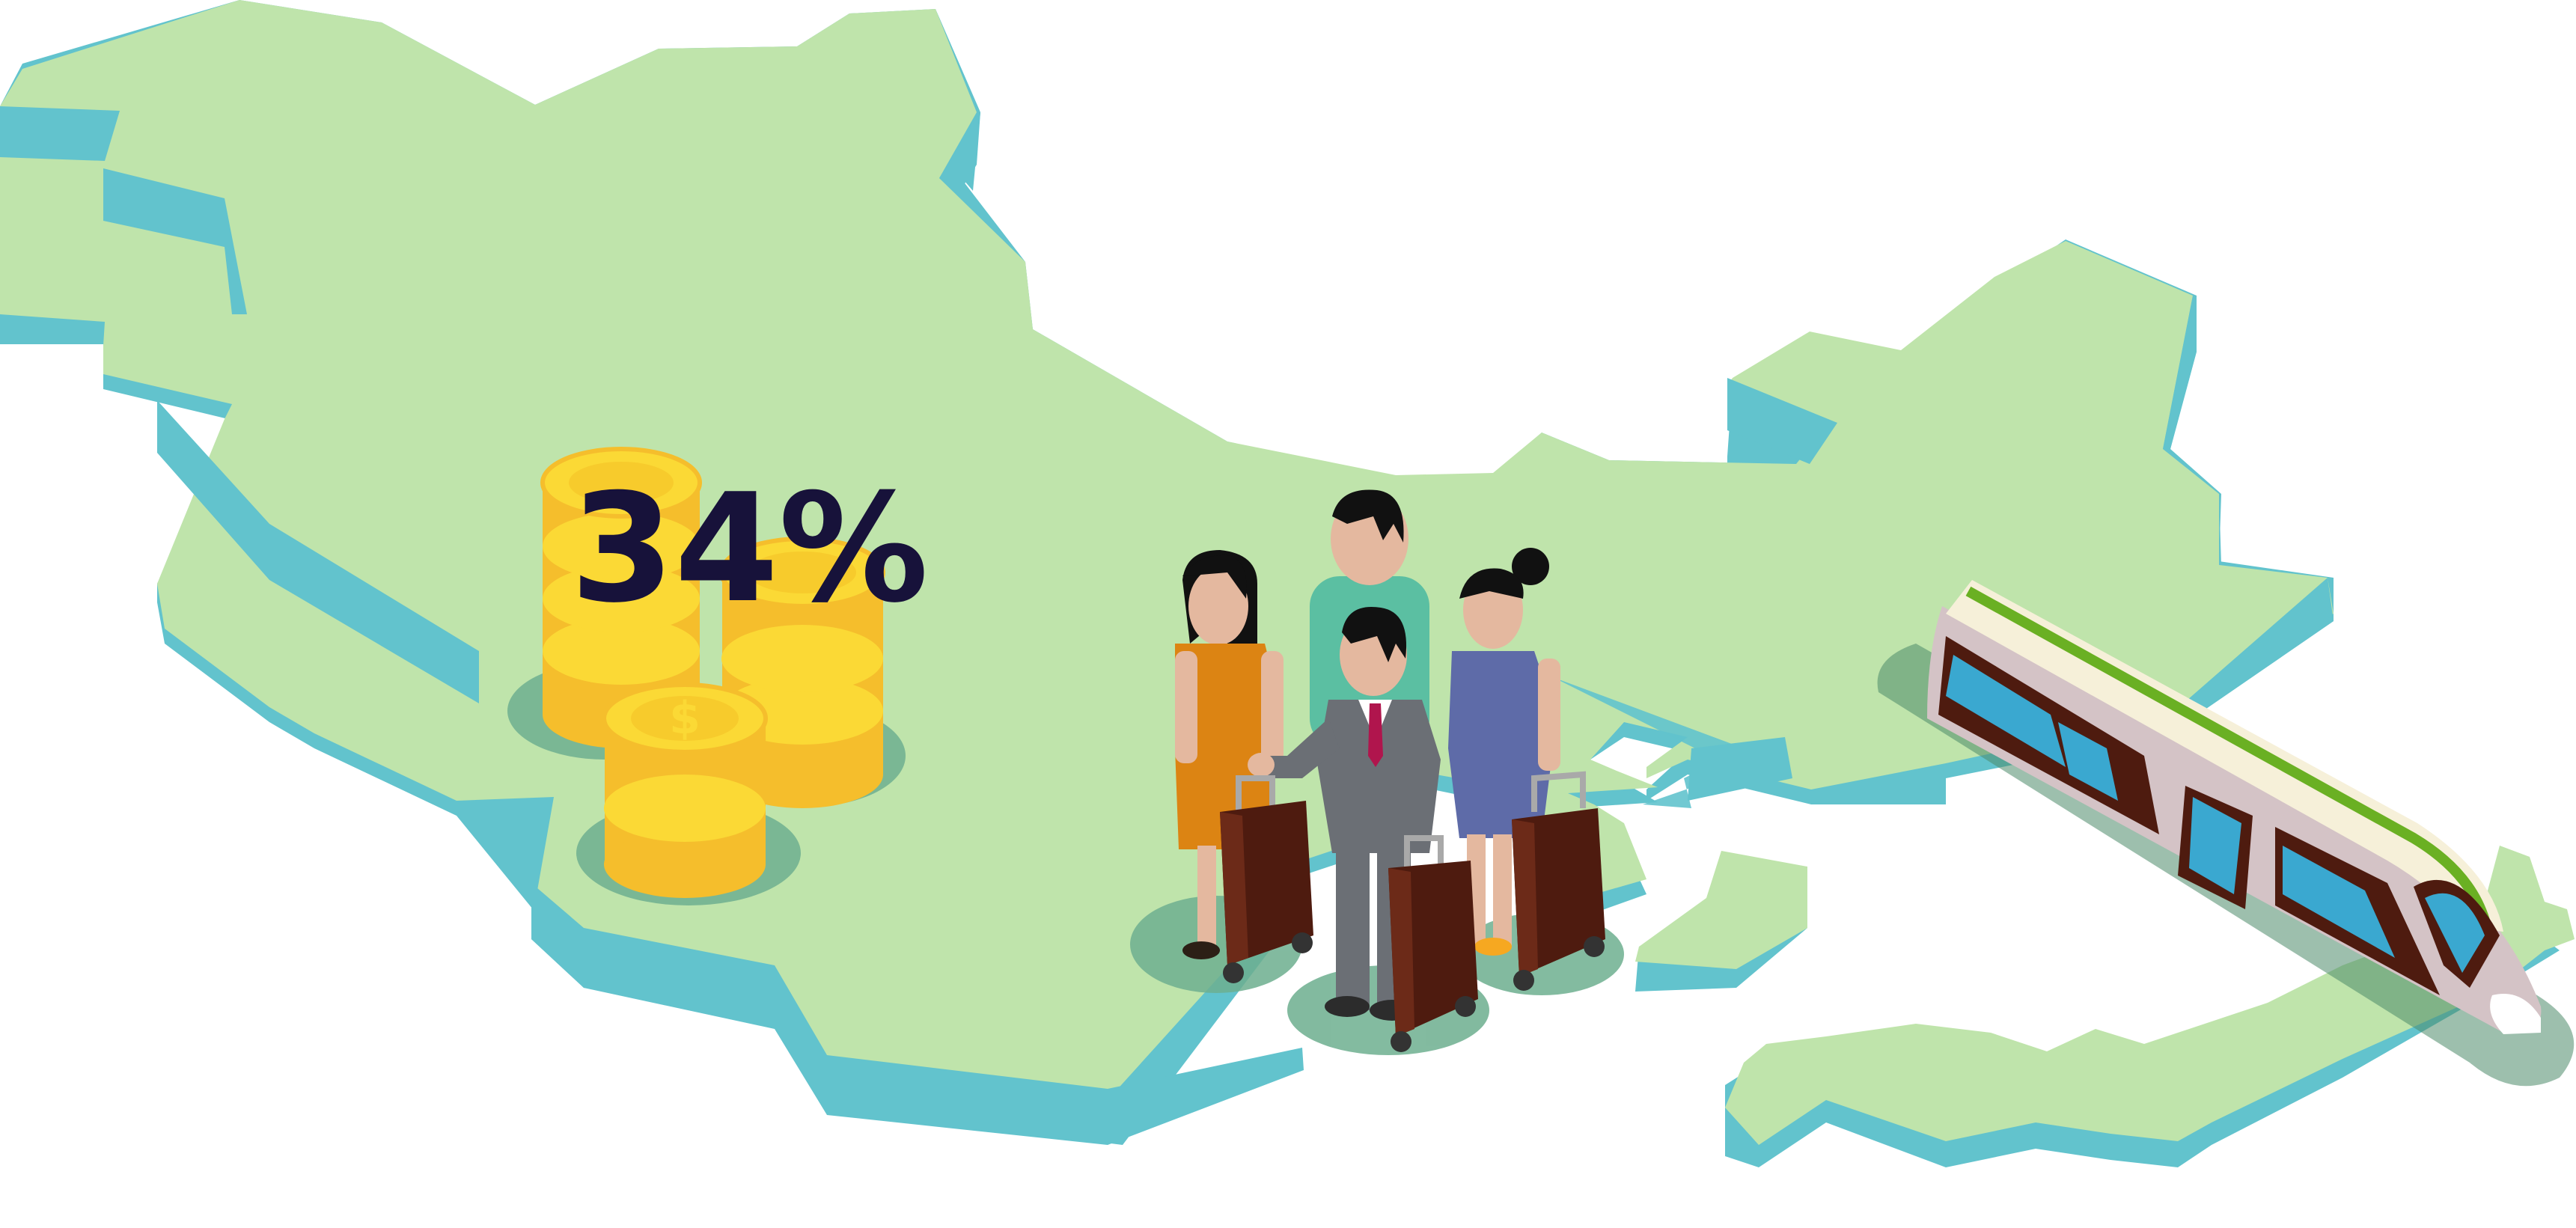 The width and height of the screenshot is (2576, 1228). What do you see at coordinates (2150, 1007) in the screenshot?
I see `map-japan-icon` at bounding box center [2150, 1007].